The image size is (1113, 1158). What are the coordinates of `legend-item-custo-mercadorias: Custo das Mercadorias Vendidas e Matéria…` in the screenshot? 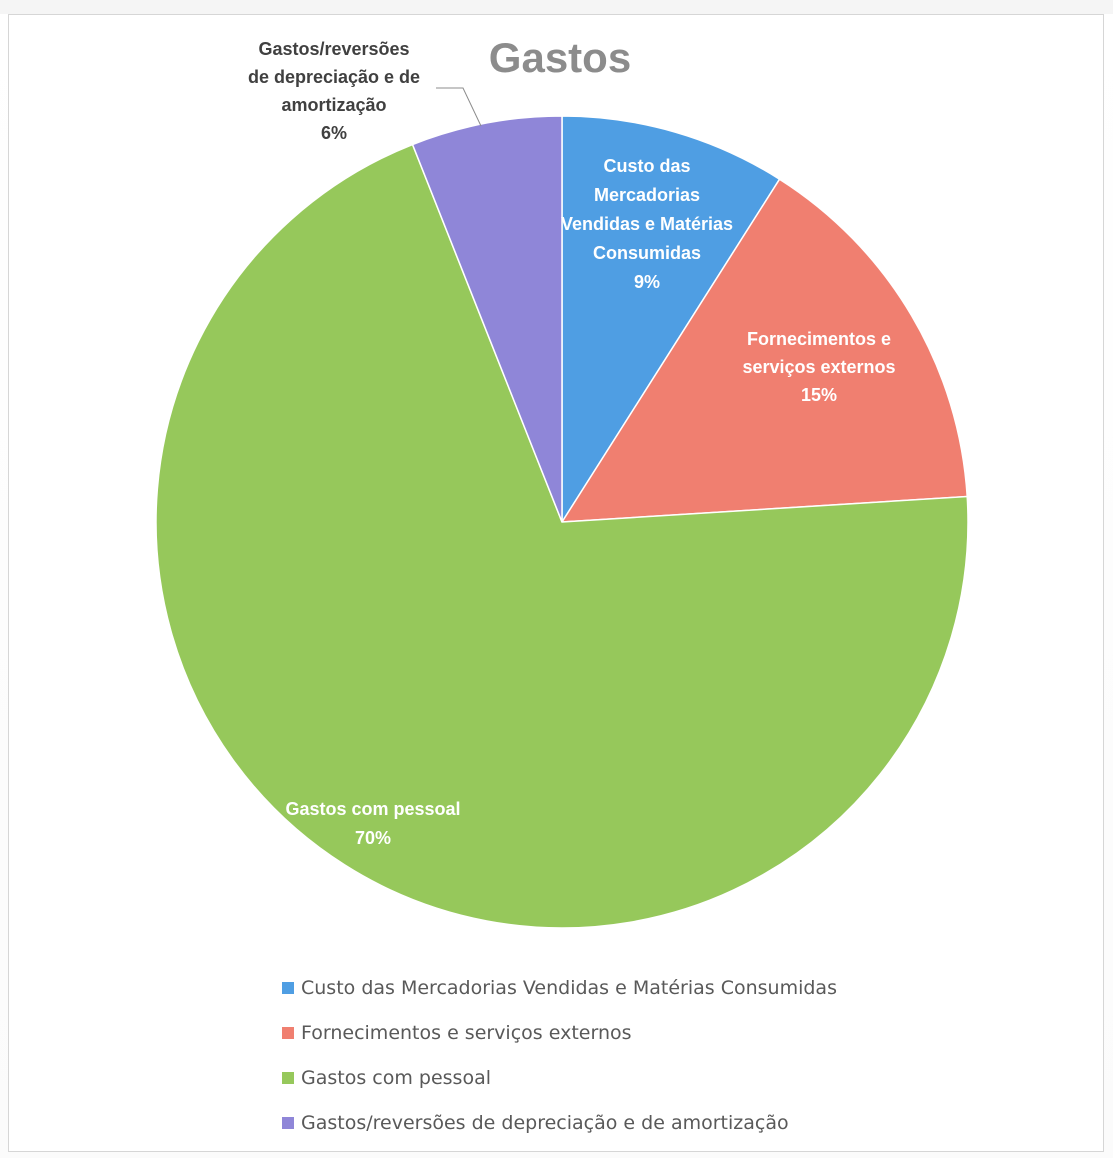 It's located at (632, 987).